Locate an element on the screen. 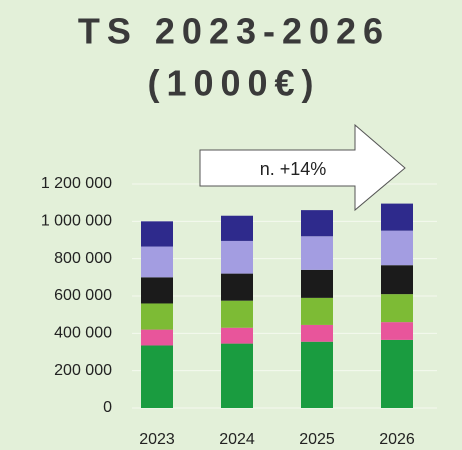 This screenshot has width=462, height=450. y-tick-label: 1 000 000 is located at coordinates (76, 221).